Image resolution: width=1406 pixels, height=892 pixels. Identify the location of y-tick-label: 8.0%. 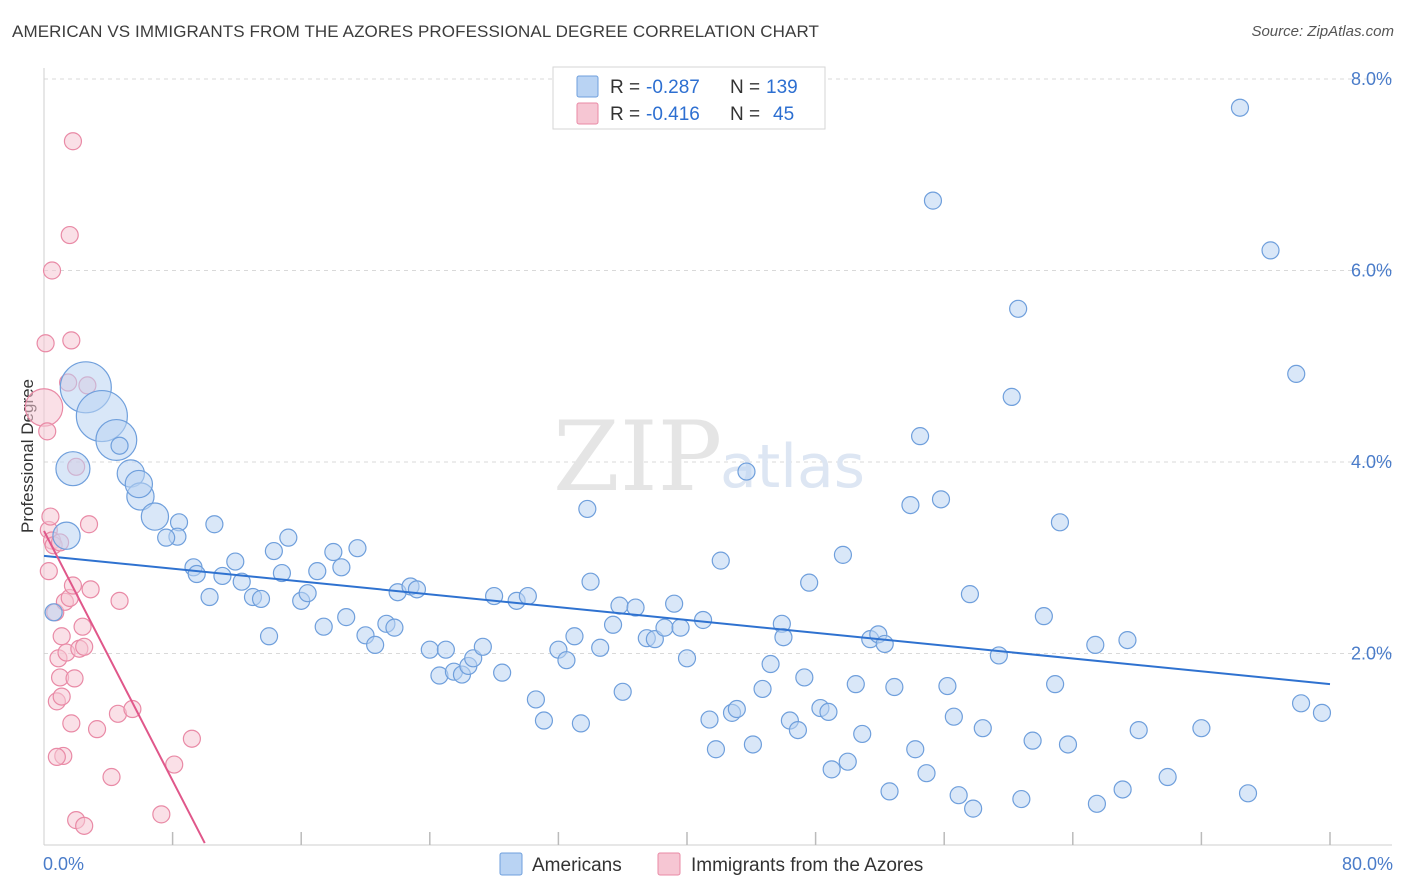
(1371, 79).